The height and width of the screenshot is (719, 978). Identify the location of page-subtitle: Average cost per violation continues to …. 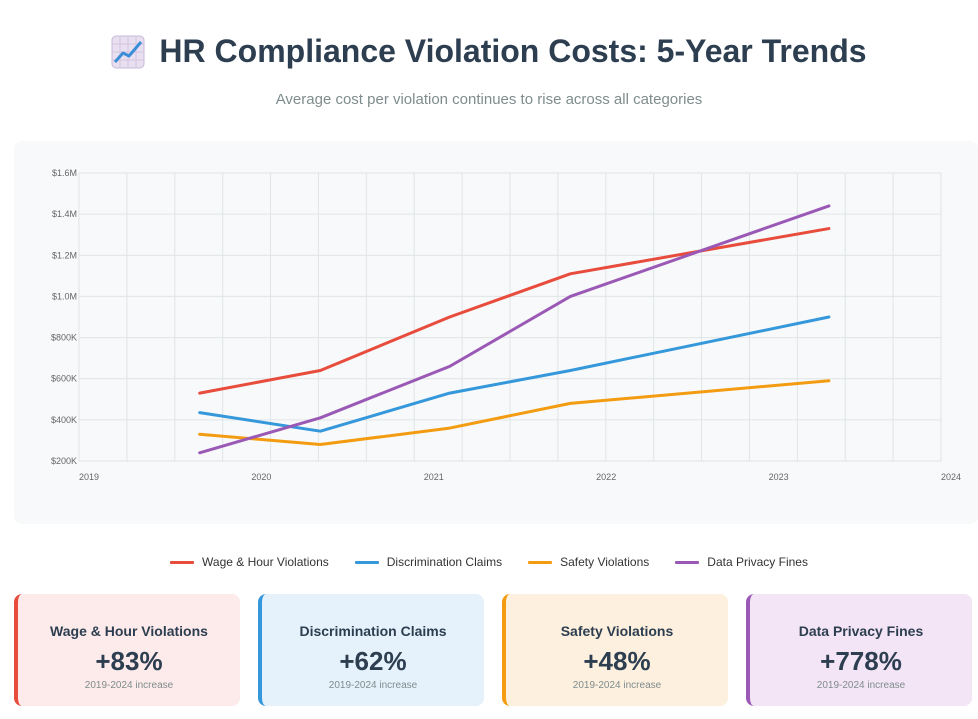
(489, 99).